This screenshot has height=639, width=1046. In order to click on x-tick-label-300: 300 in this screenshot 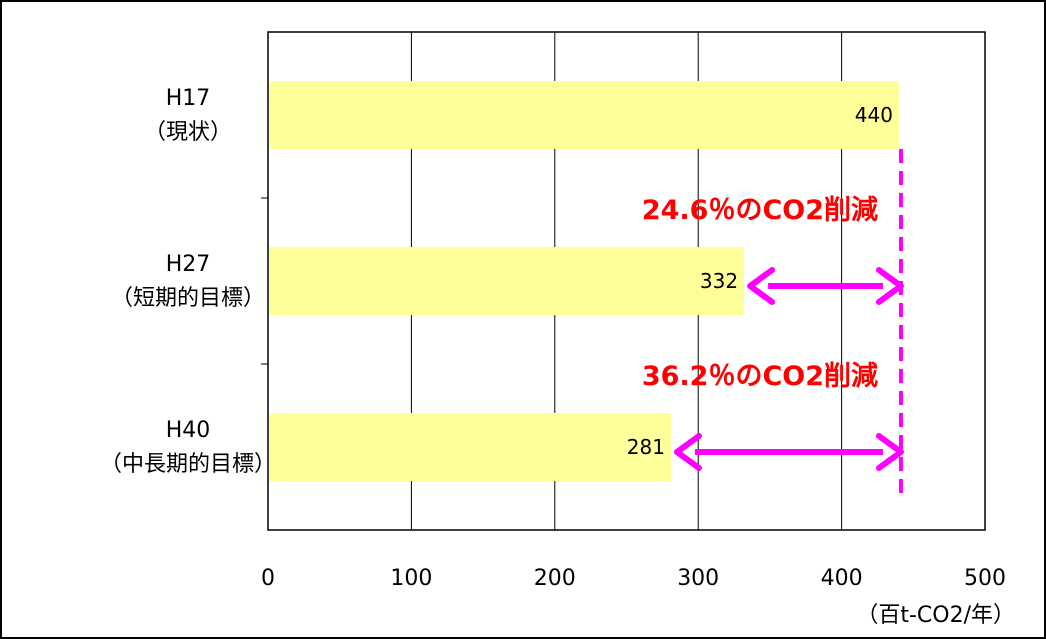, I will do `click(698, 578)`.